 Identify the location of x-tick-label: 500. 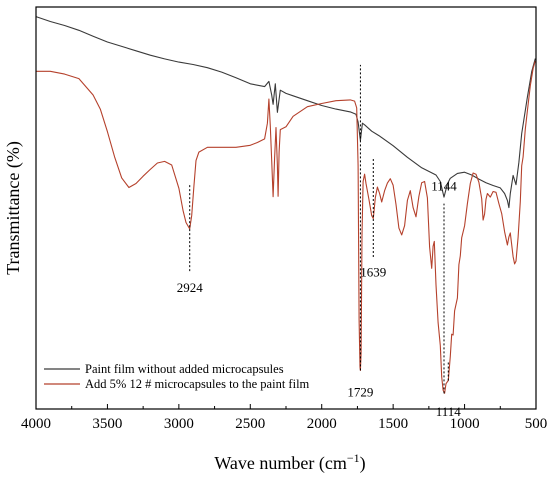
(536, 424).